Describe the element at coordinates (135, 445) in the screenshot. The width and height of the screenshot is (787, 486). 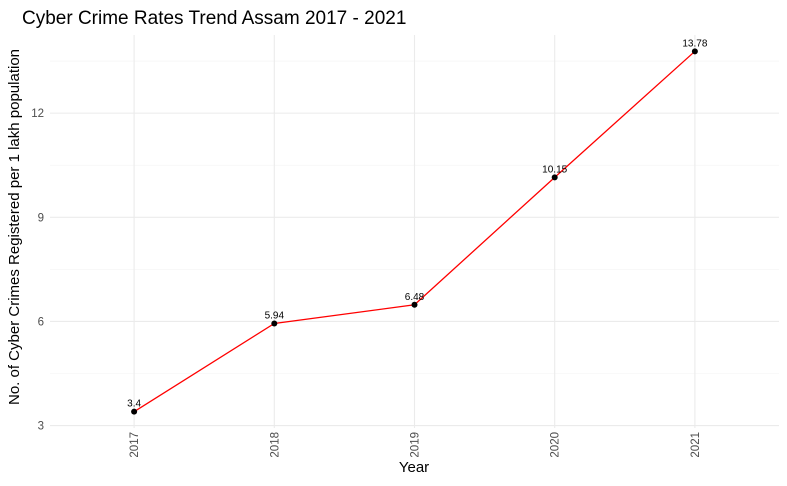
I see `x-tick-label: 2017` at that location.